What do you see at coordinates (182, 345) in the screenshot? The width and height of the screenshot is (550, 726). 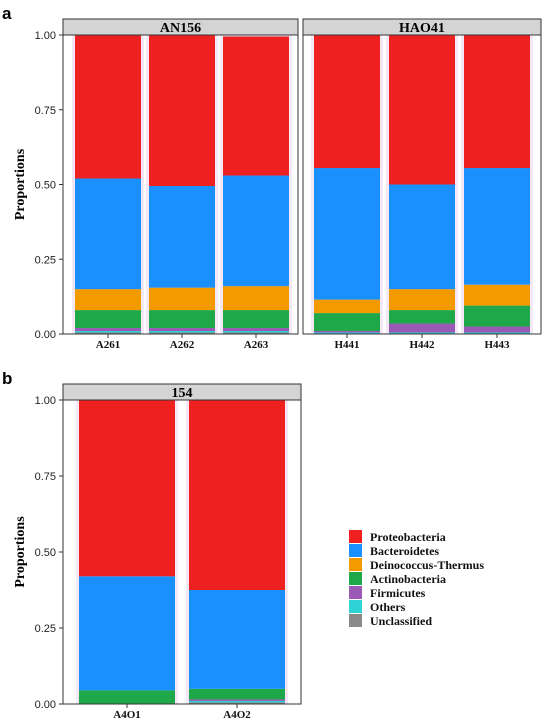 I see `x-tick-label: A262` at bounding box center [182, 345].